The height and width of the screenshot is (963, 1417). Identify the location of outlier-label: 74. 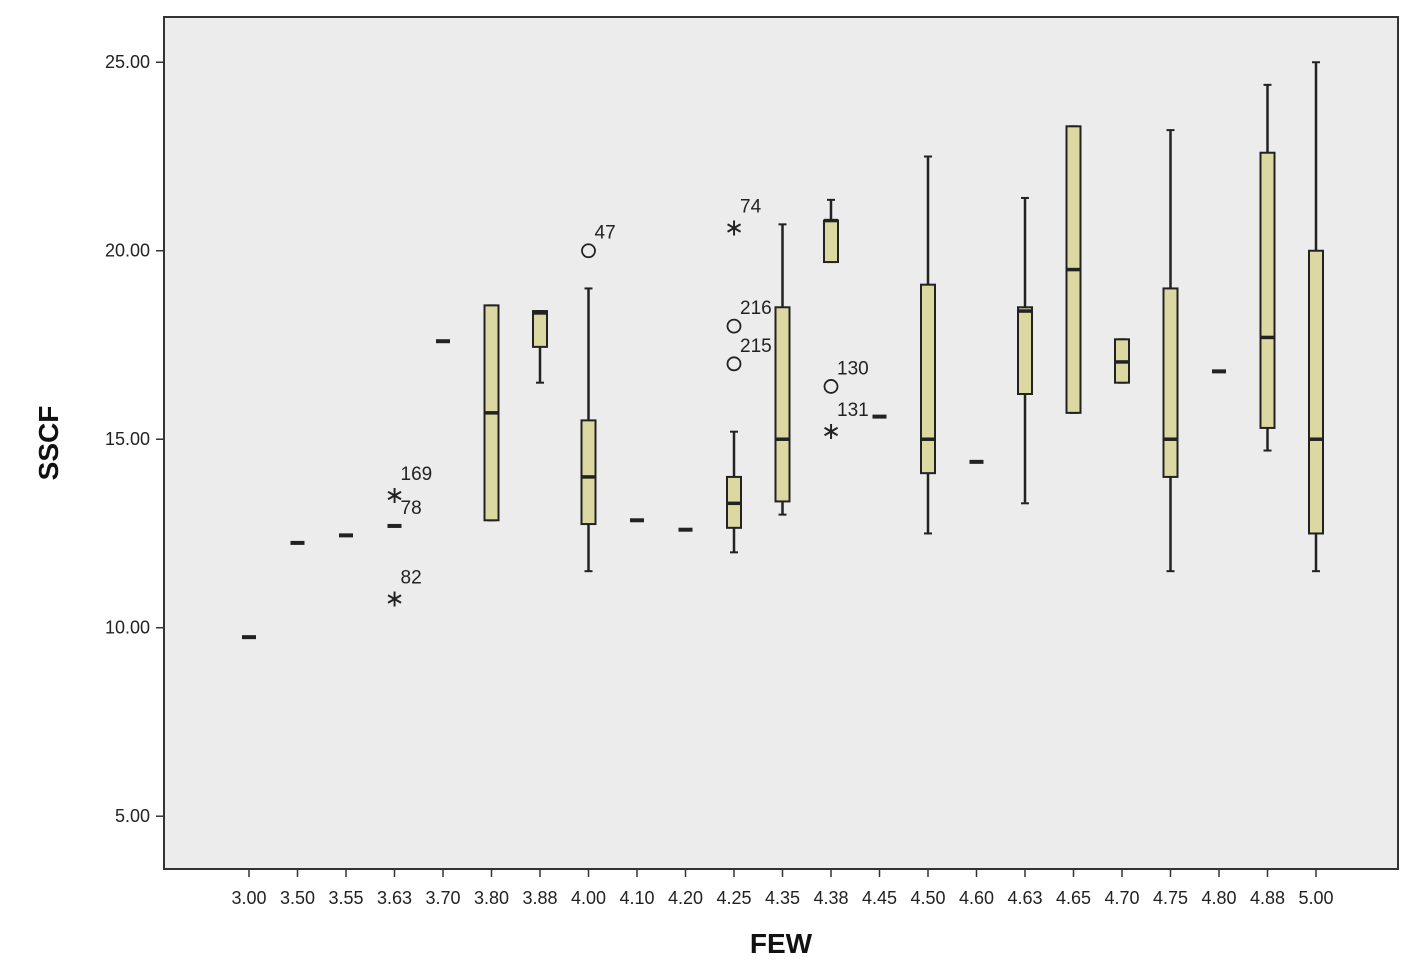
(751, 206).